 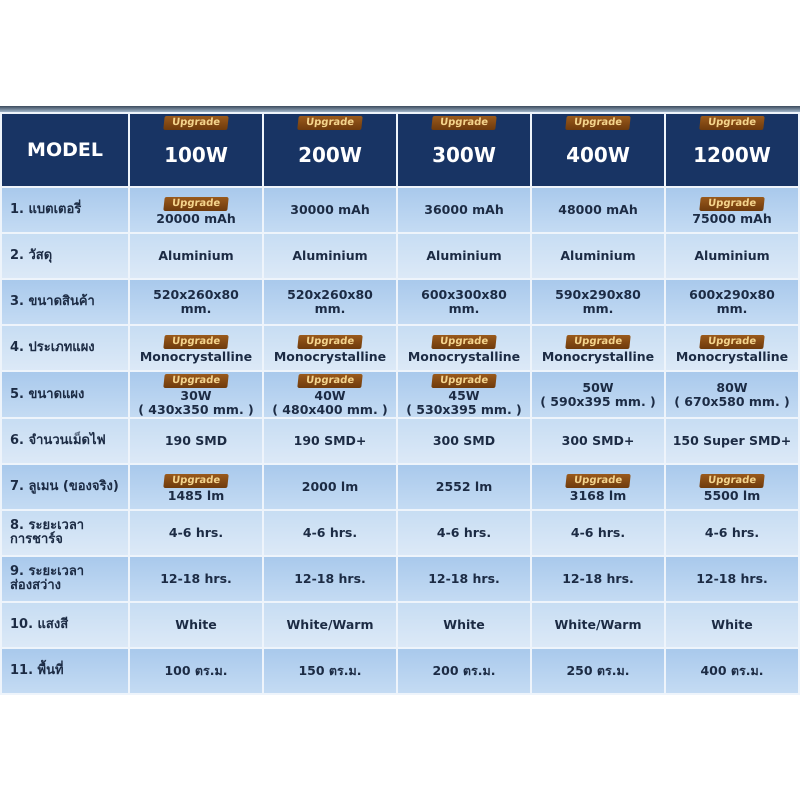 I want to click on row-label: 10. แสงสี, so click(x=65, y=625).